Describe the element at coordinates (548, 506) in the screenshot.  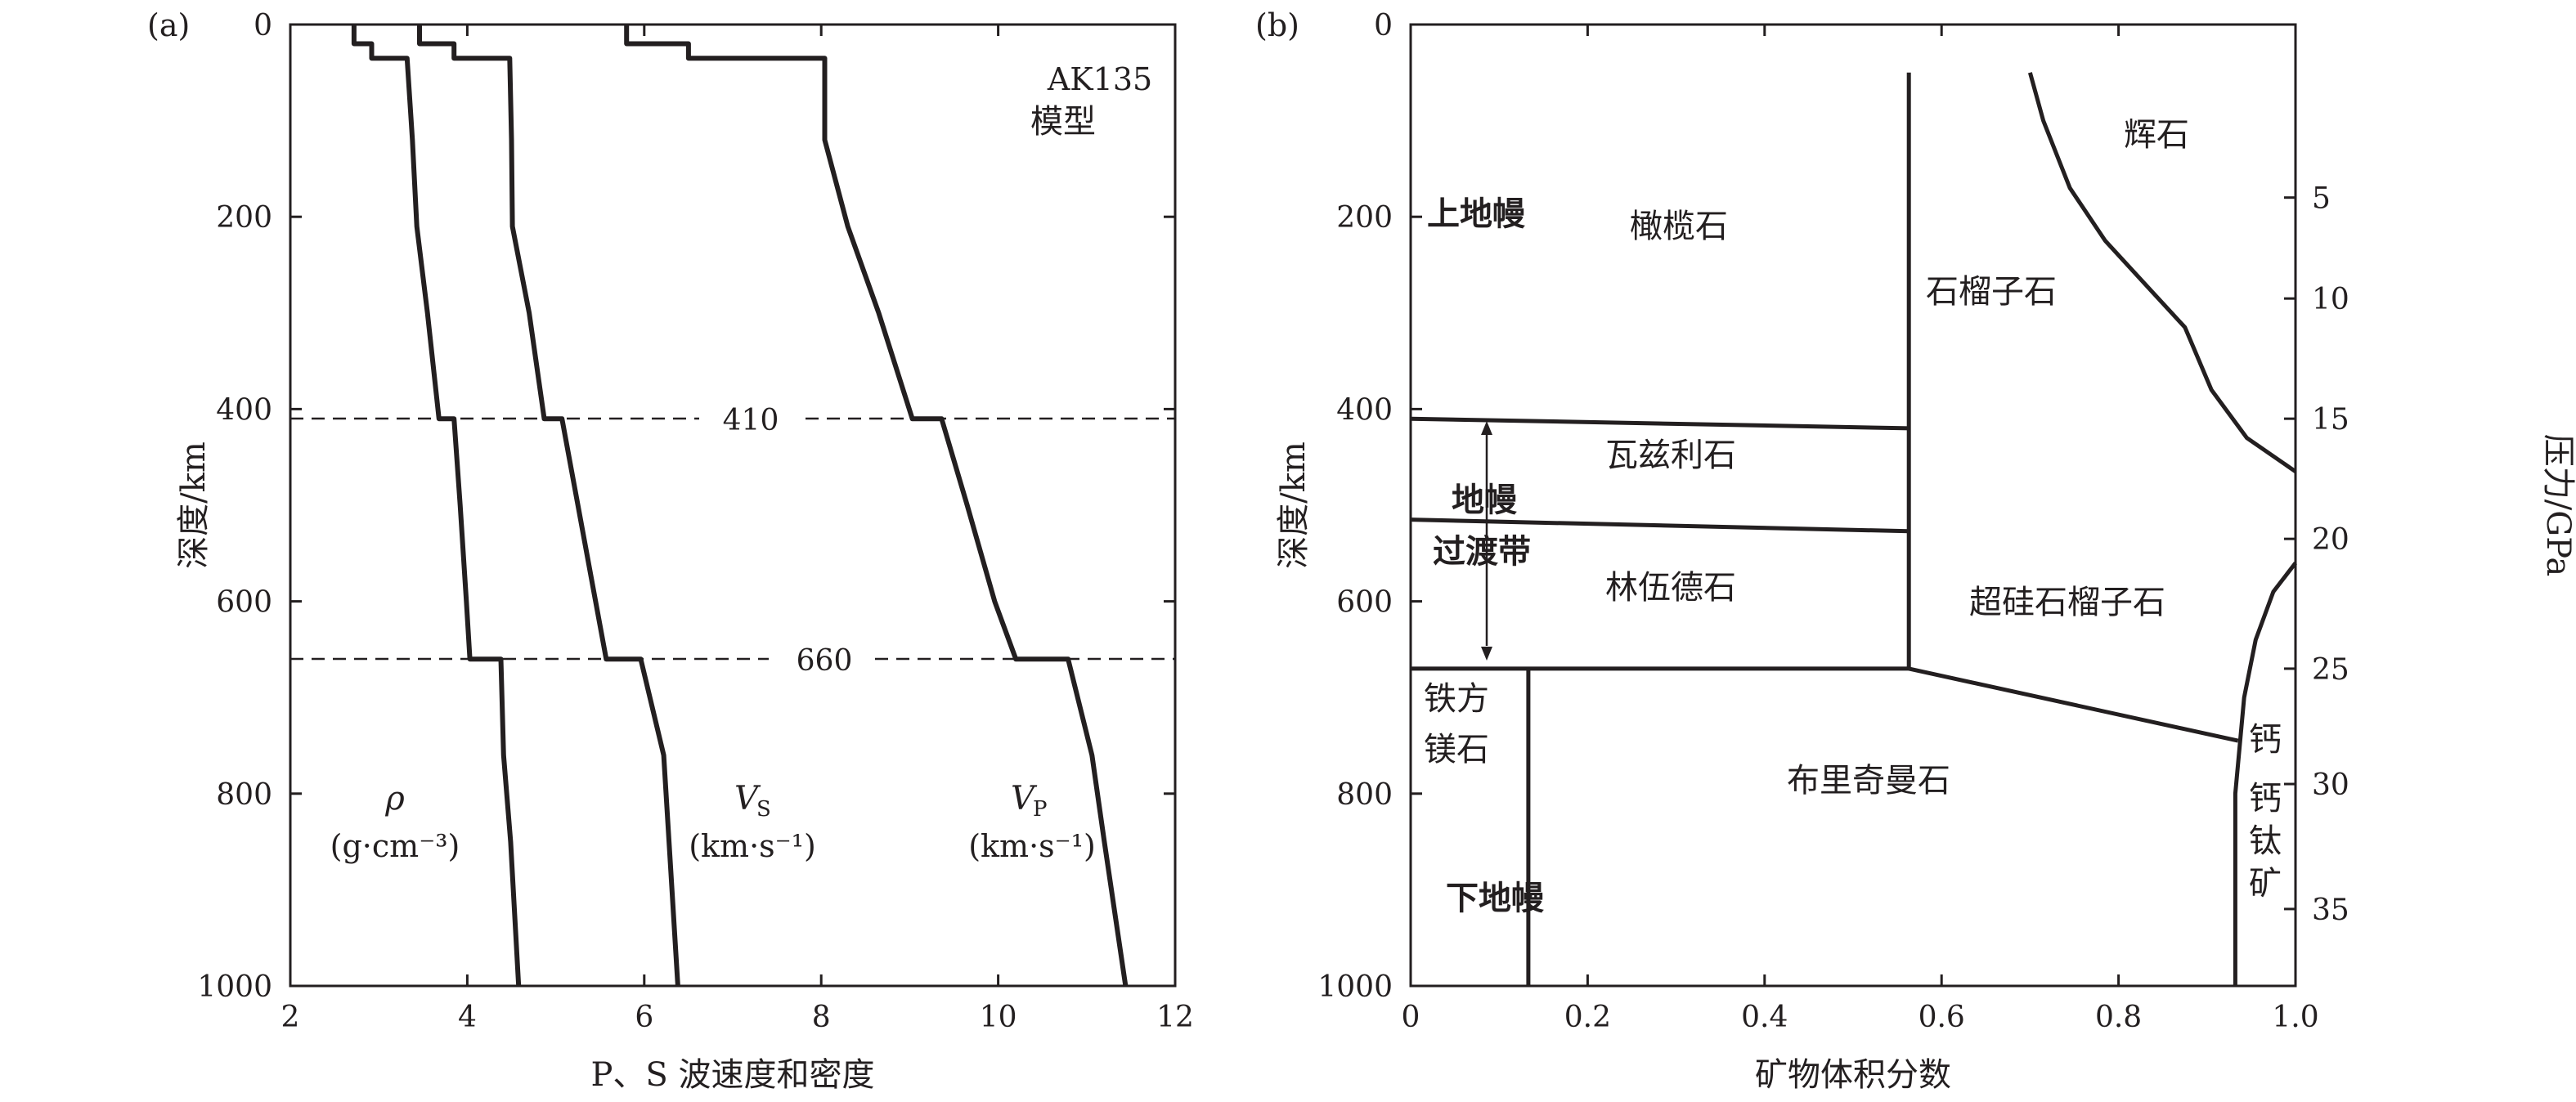
I see `vs-curve` at that location.